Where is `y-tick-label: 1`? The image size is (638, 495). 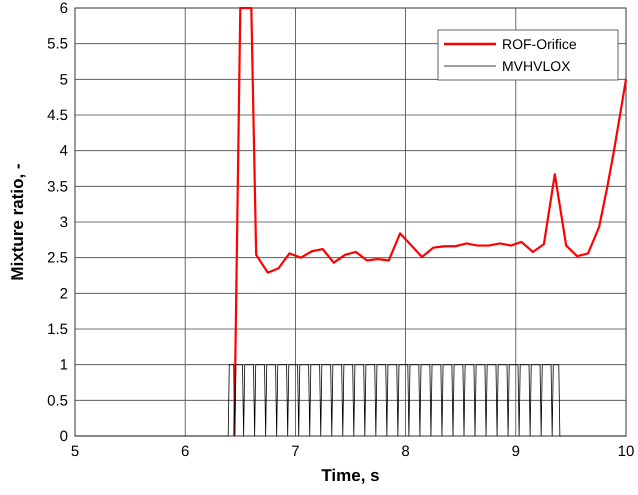
y-tick-label: 1 is located at coordinates (64, 365).